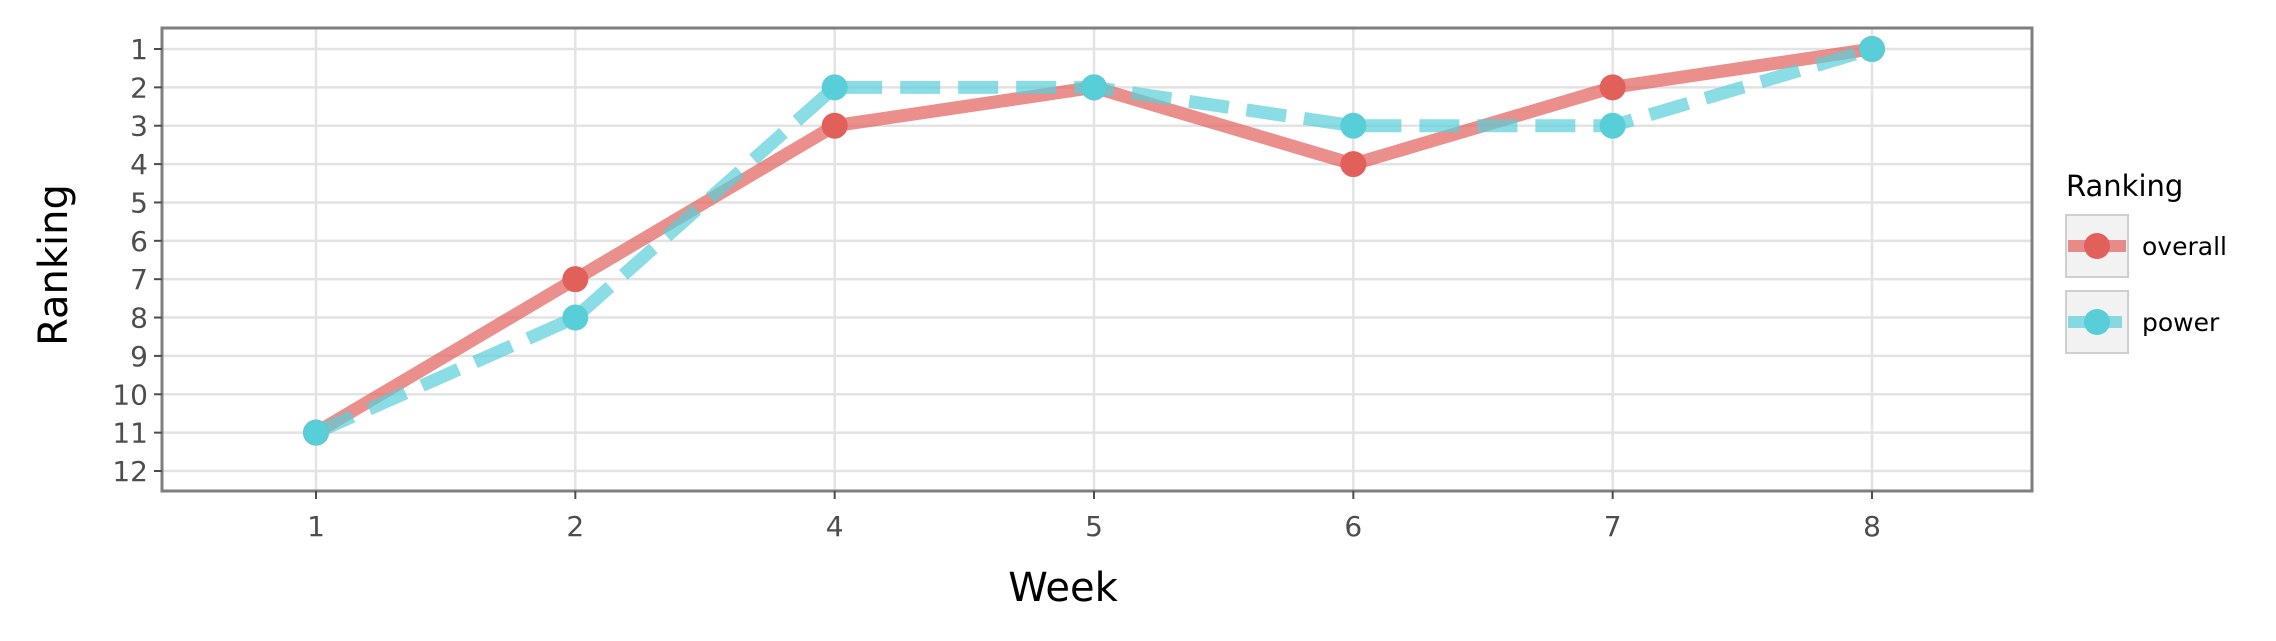 This screenshot has width=2276, height=641. Describe the element at coordinates (835, 526) in the screenshot. I see `x-tick-label-4: 4` at that location.